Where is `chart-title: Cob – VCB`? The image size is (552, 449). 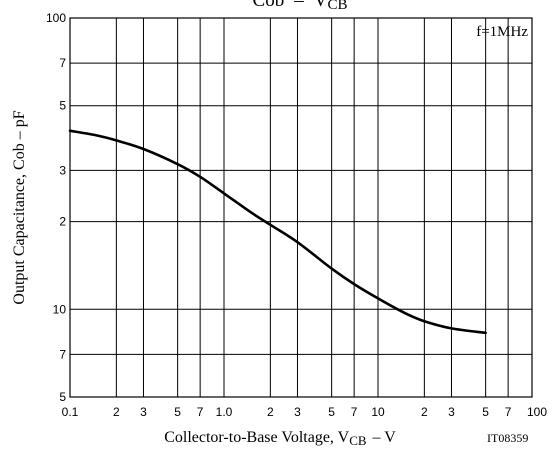 chart-title: Cob – VCB is located at coordinates (300, 6).